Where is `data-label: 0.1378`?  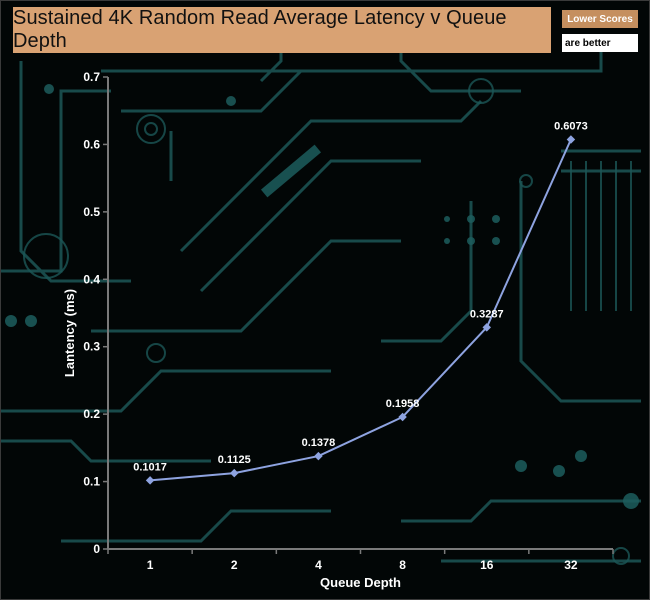
data-label: 0.1378 is located at coordinates (319, 443).